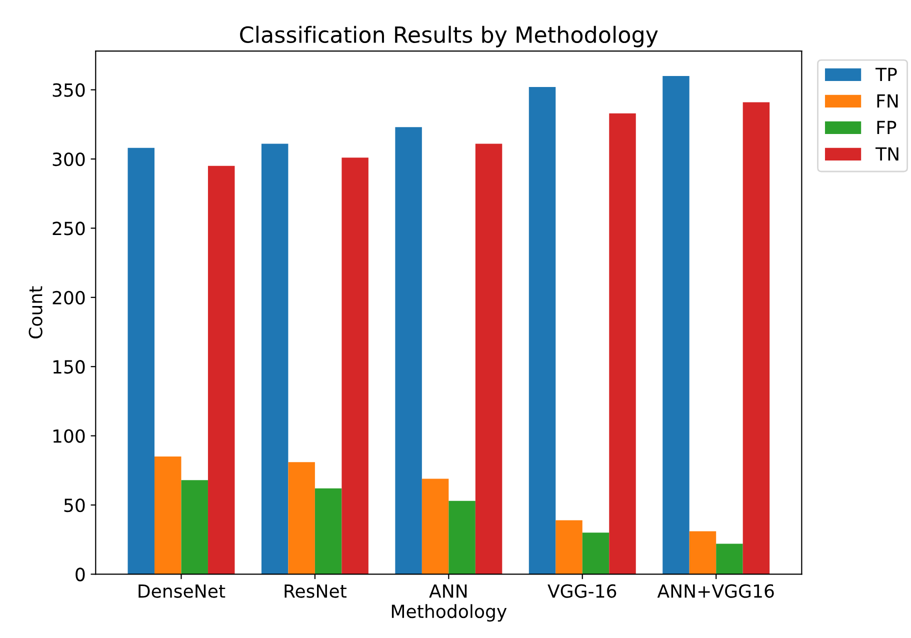 This screenshot has width=911, height=638. I want to click on chart-title: Classification Results by Methodology, so click(449, 37).